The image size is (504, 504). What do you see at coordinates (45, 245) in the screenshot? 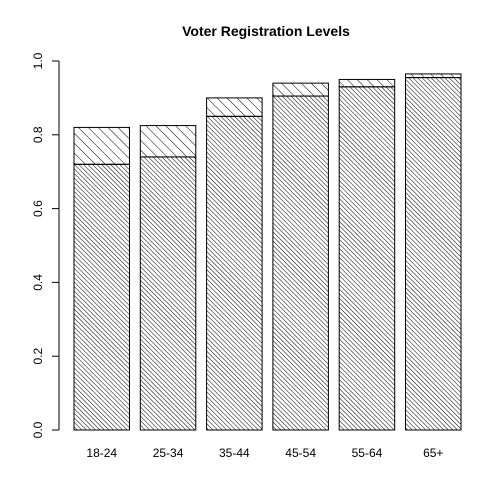
I see `y-axis: 0.0 0.2 0.4 0.6 0.8 1.0` at bounding box center [45, 245].